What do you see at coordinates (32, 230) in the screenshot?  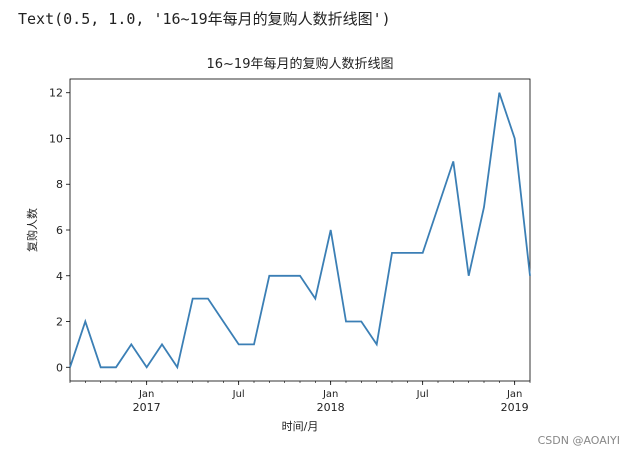 I see `y-axis-label: 复购人数` at bounding box center [32, 230].